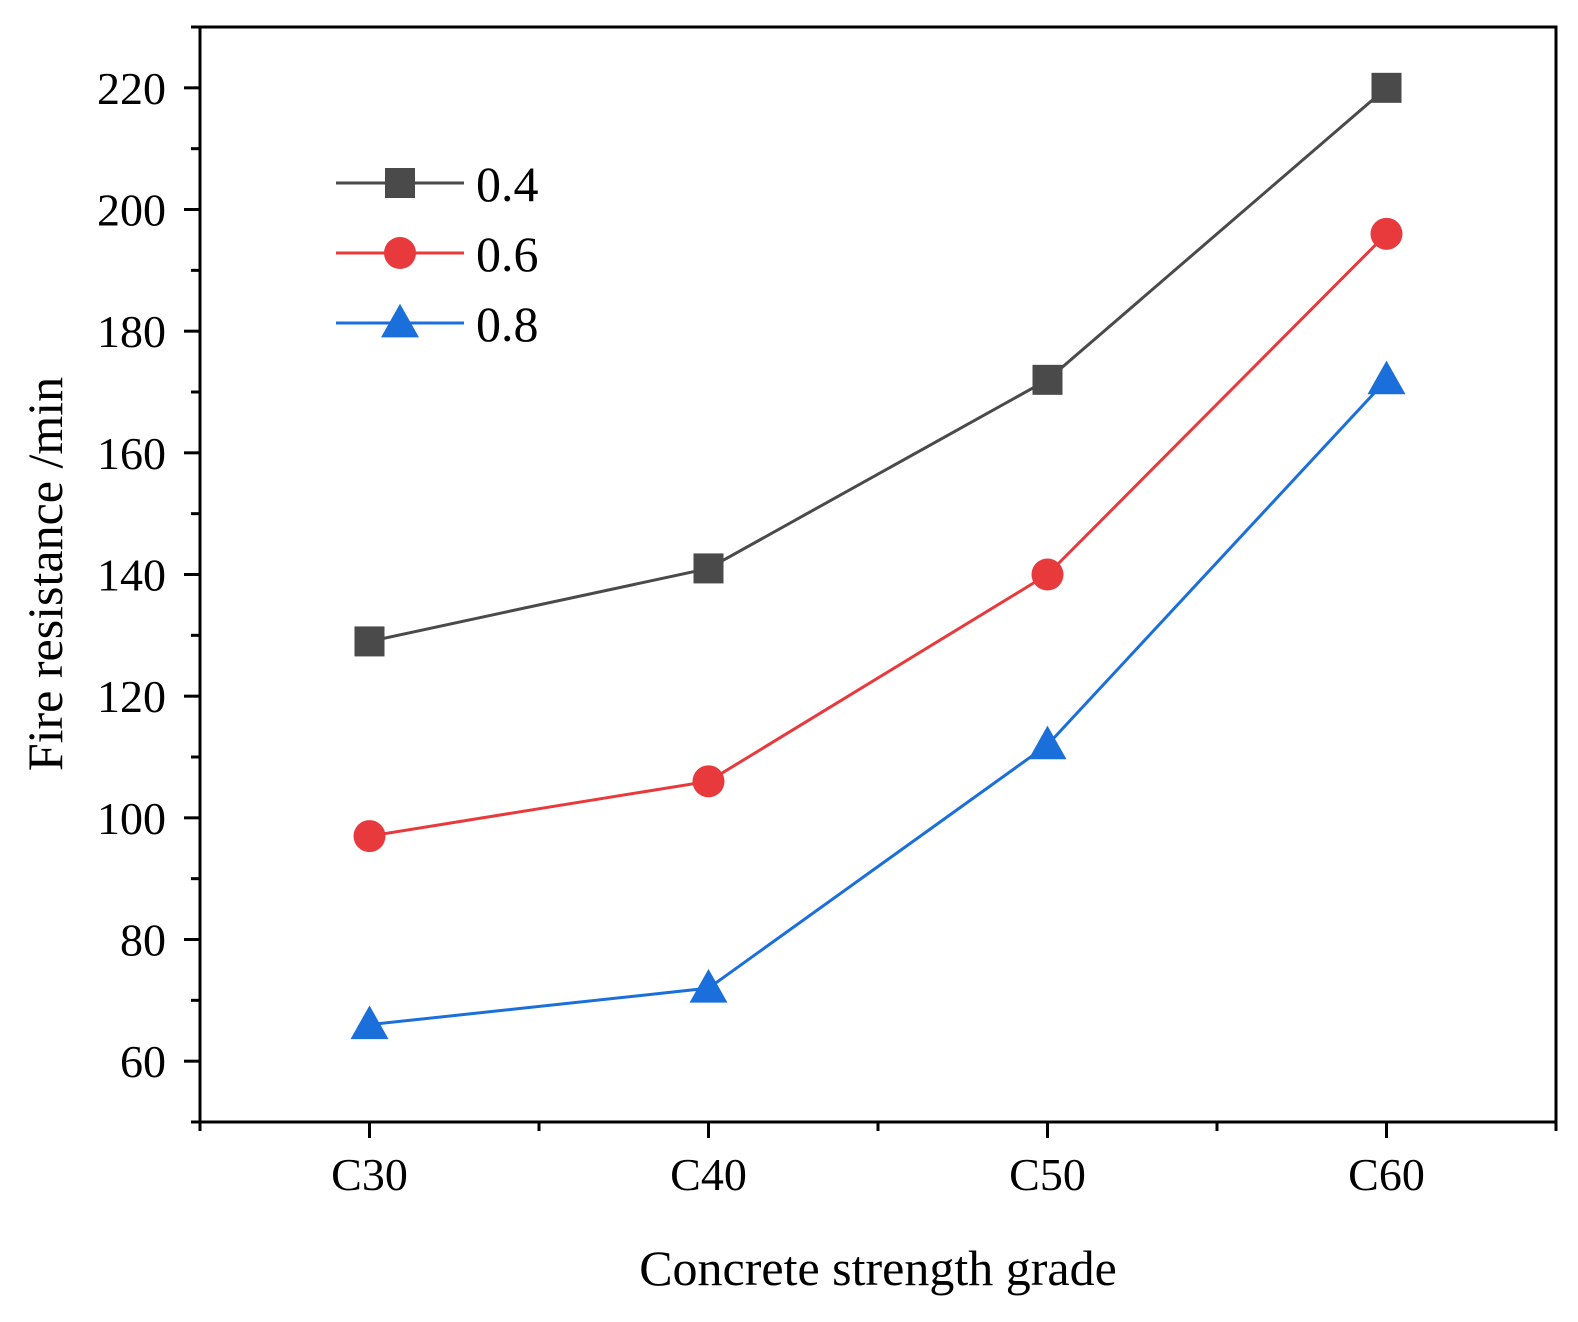 The width and height of the screenshot is (1578, 1322). What do you see at coordinates (143, 940) in the screenshot?
I see `y-tick-label: 80` at bounding box center [143, 940].